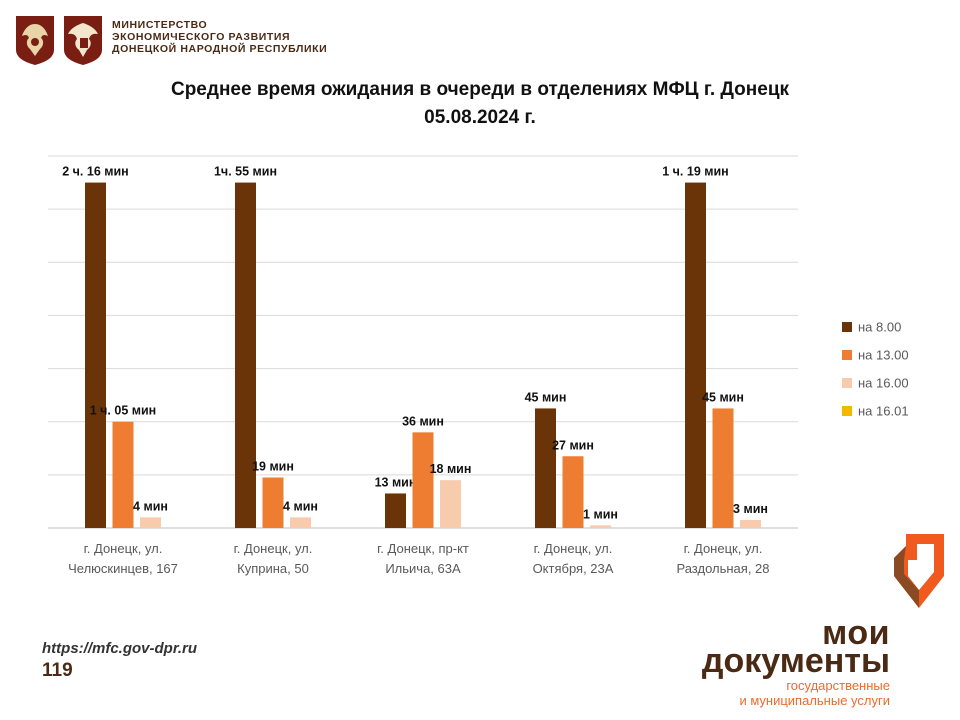  What do you see at coordinates (600, 514) in the screenshot?
I see `data-label: 1 мин` at bounding box center [600, 514].